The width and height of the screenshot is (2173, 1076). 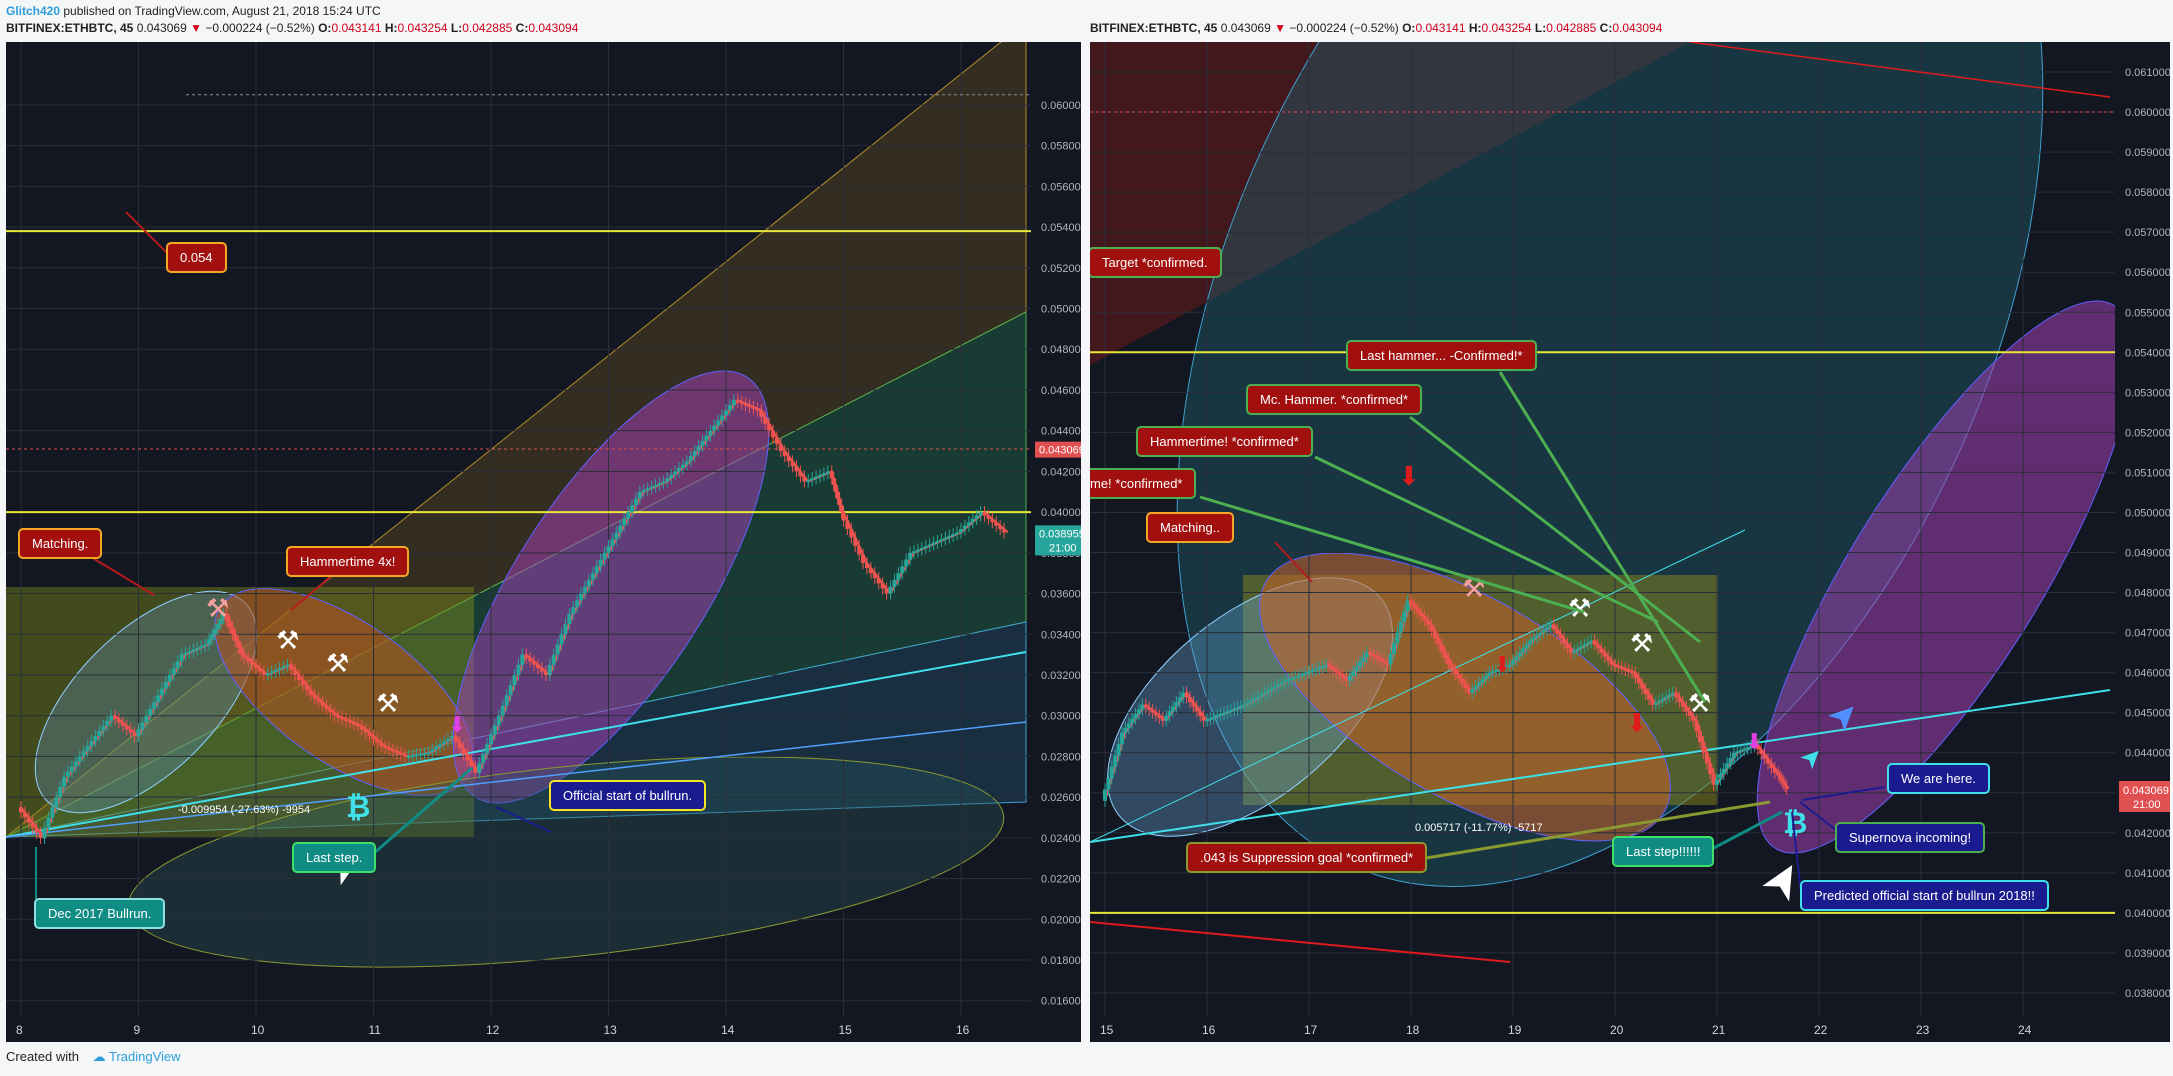 I want to click on low-value: 0.042885, so click(x=487, y=28).